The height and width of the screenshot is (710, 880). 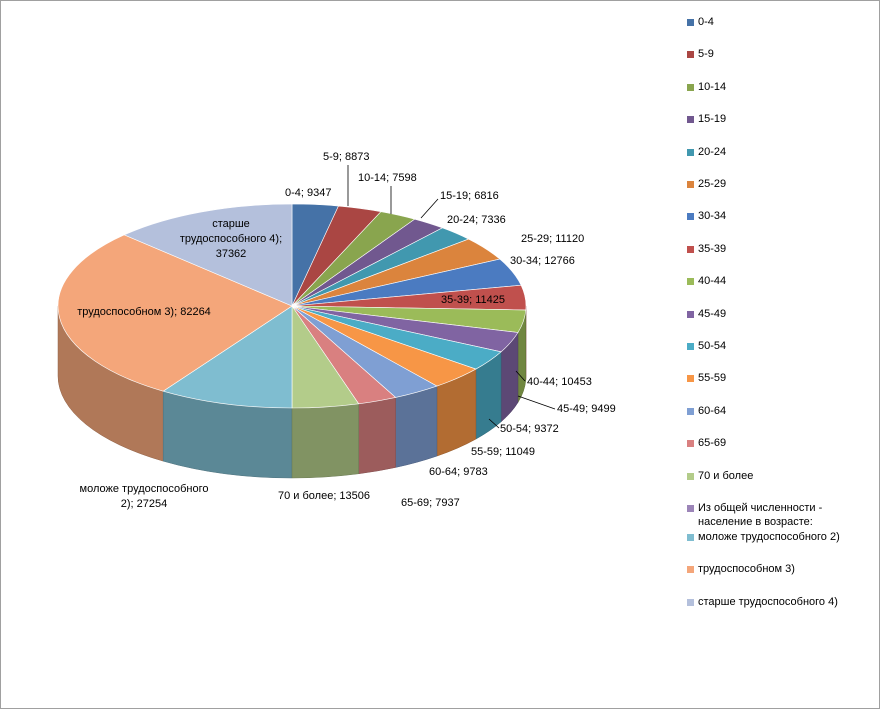 What do you see at coordinates (712, 314) in the screenshot?
I see `legend-label: 45-49` at bounding box center [712, 314].